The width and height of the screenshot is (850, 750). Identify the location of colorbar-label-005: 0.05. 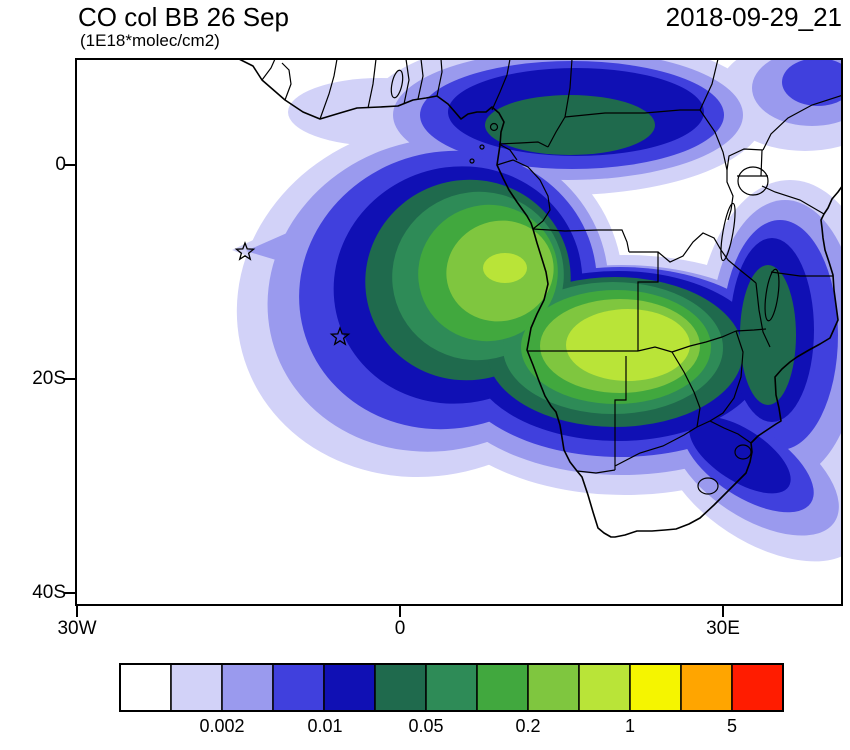
(426, 726).